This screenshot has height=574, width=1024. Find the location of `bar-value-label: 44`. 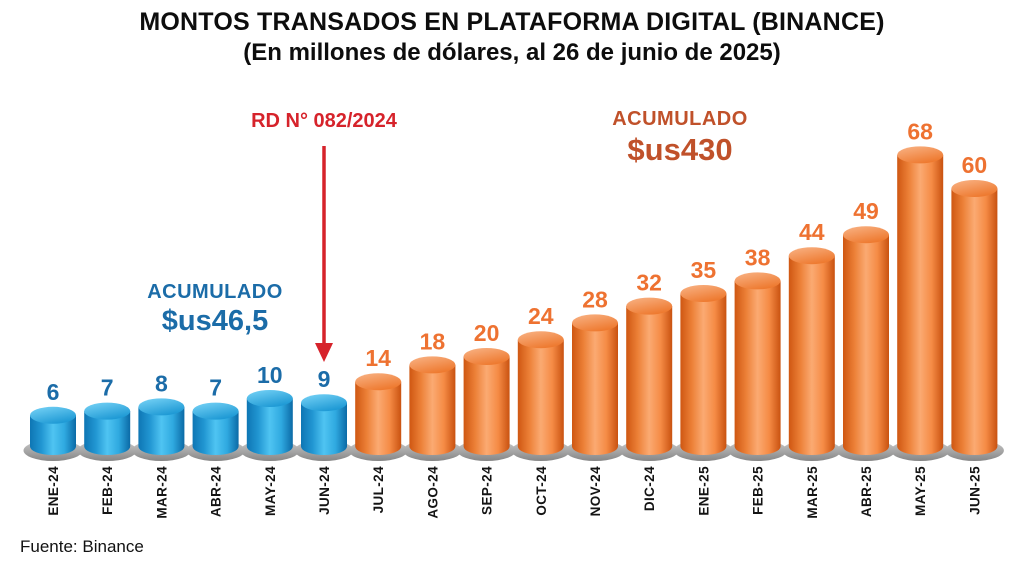

bar-value-label: 44 is located at coordinates (812, 232).